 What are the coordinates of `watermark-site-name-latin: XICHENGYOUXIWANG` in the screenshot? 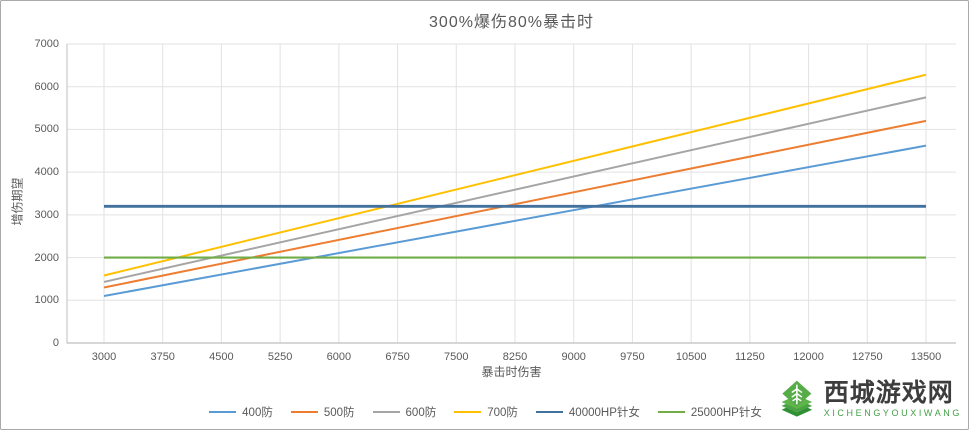 It's located at (892, 412).